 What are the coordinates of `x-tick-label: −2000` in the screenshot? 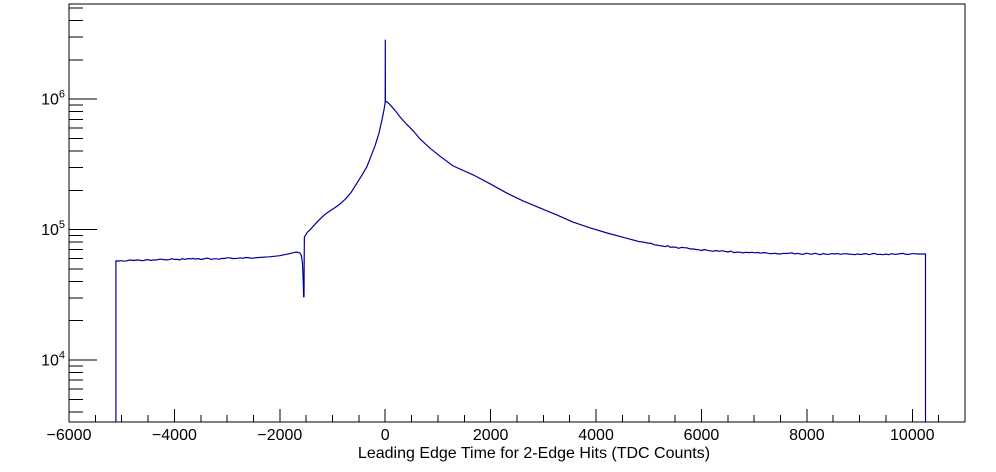 It's located at (279, 435).